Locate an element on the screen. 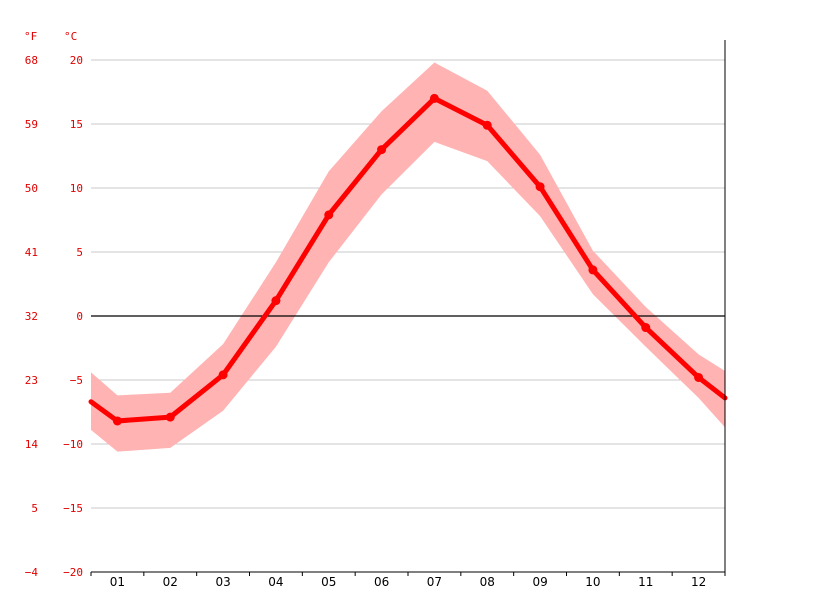  x-tick-label-02: 02 is located at coordinates (170, 582).